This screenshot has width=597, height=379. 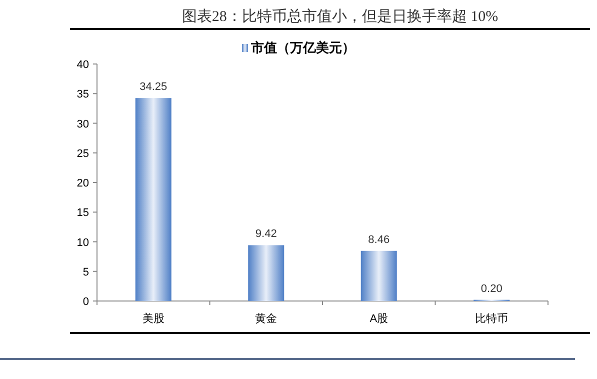 I want to click on legend-label: 市值（万亿美元）, so click(x=302, y=47).